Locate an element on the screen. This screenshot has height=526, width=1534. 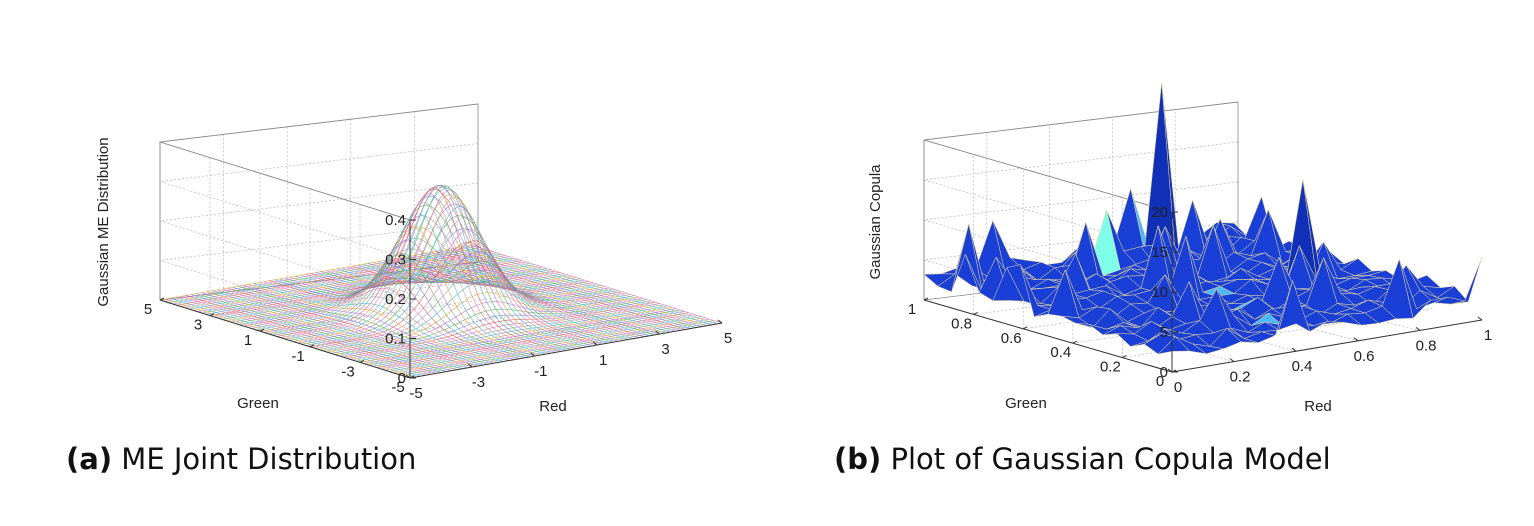
b-xtick-label-5: 1 is located at coordinates (1488, 335).